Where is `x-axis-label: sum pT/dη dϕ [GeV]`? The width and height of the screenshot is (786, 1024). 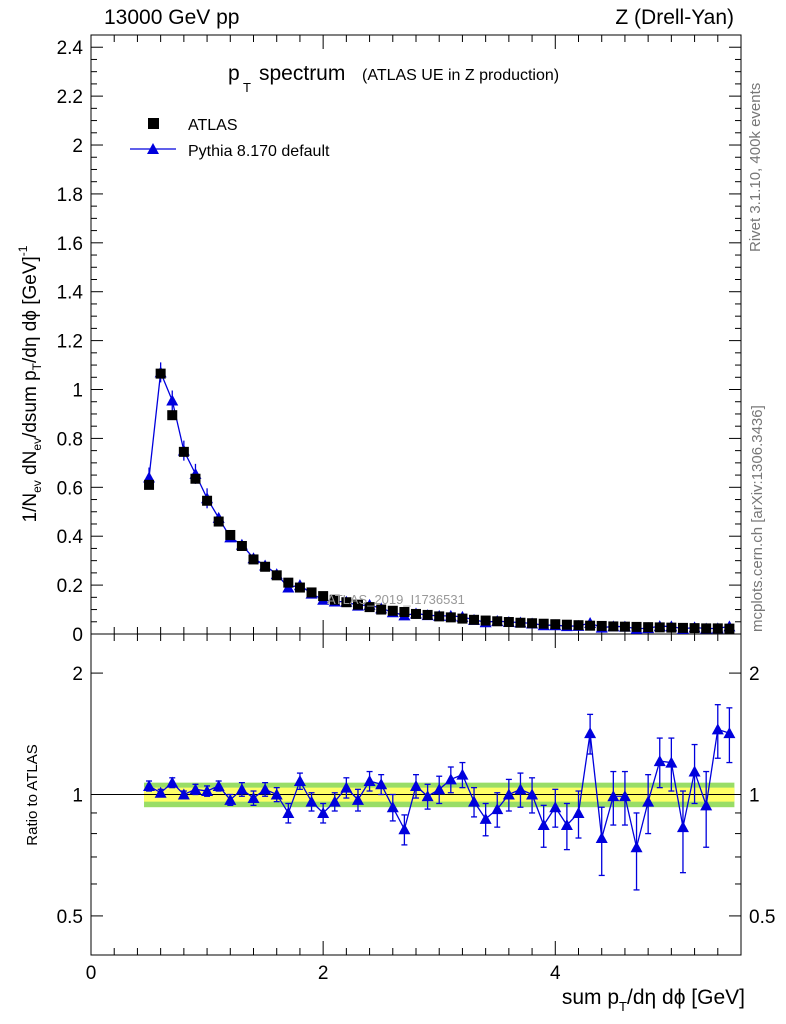 x-axis-label: sum pT/dη dϕ [GeV] is located at coordinates (653, 1000).